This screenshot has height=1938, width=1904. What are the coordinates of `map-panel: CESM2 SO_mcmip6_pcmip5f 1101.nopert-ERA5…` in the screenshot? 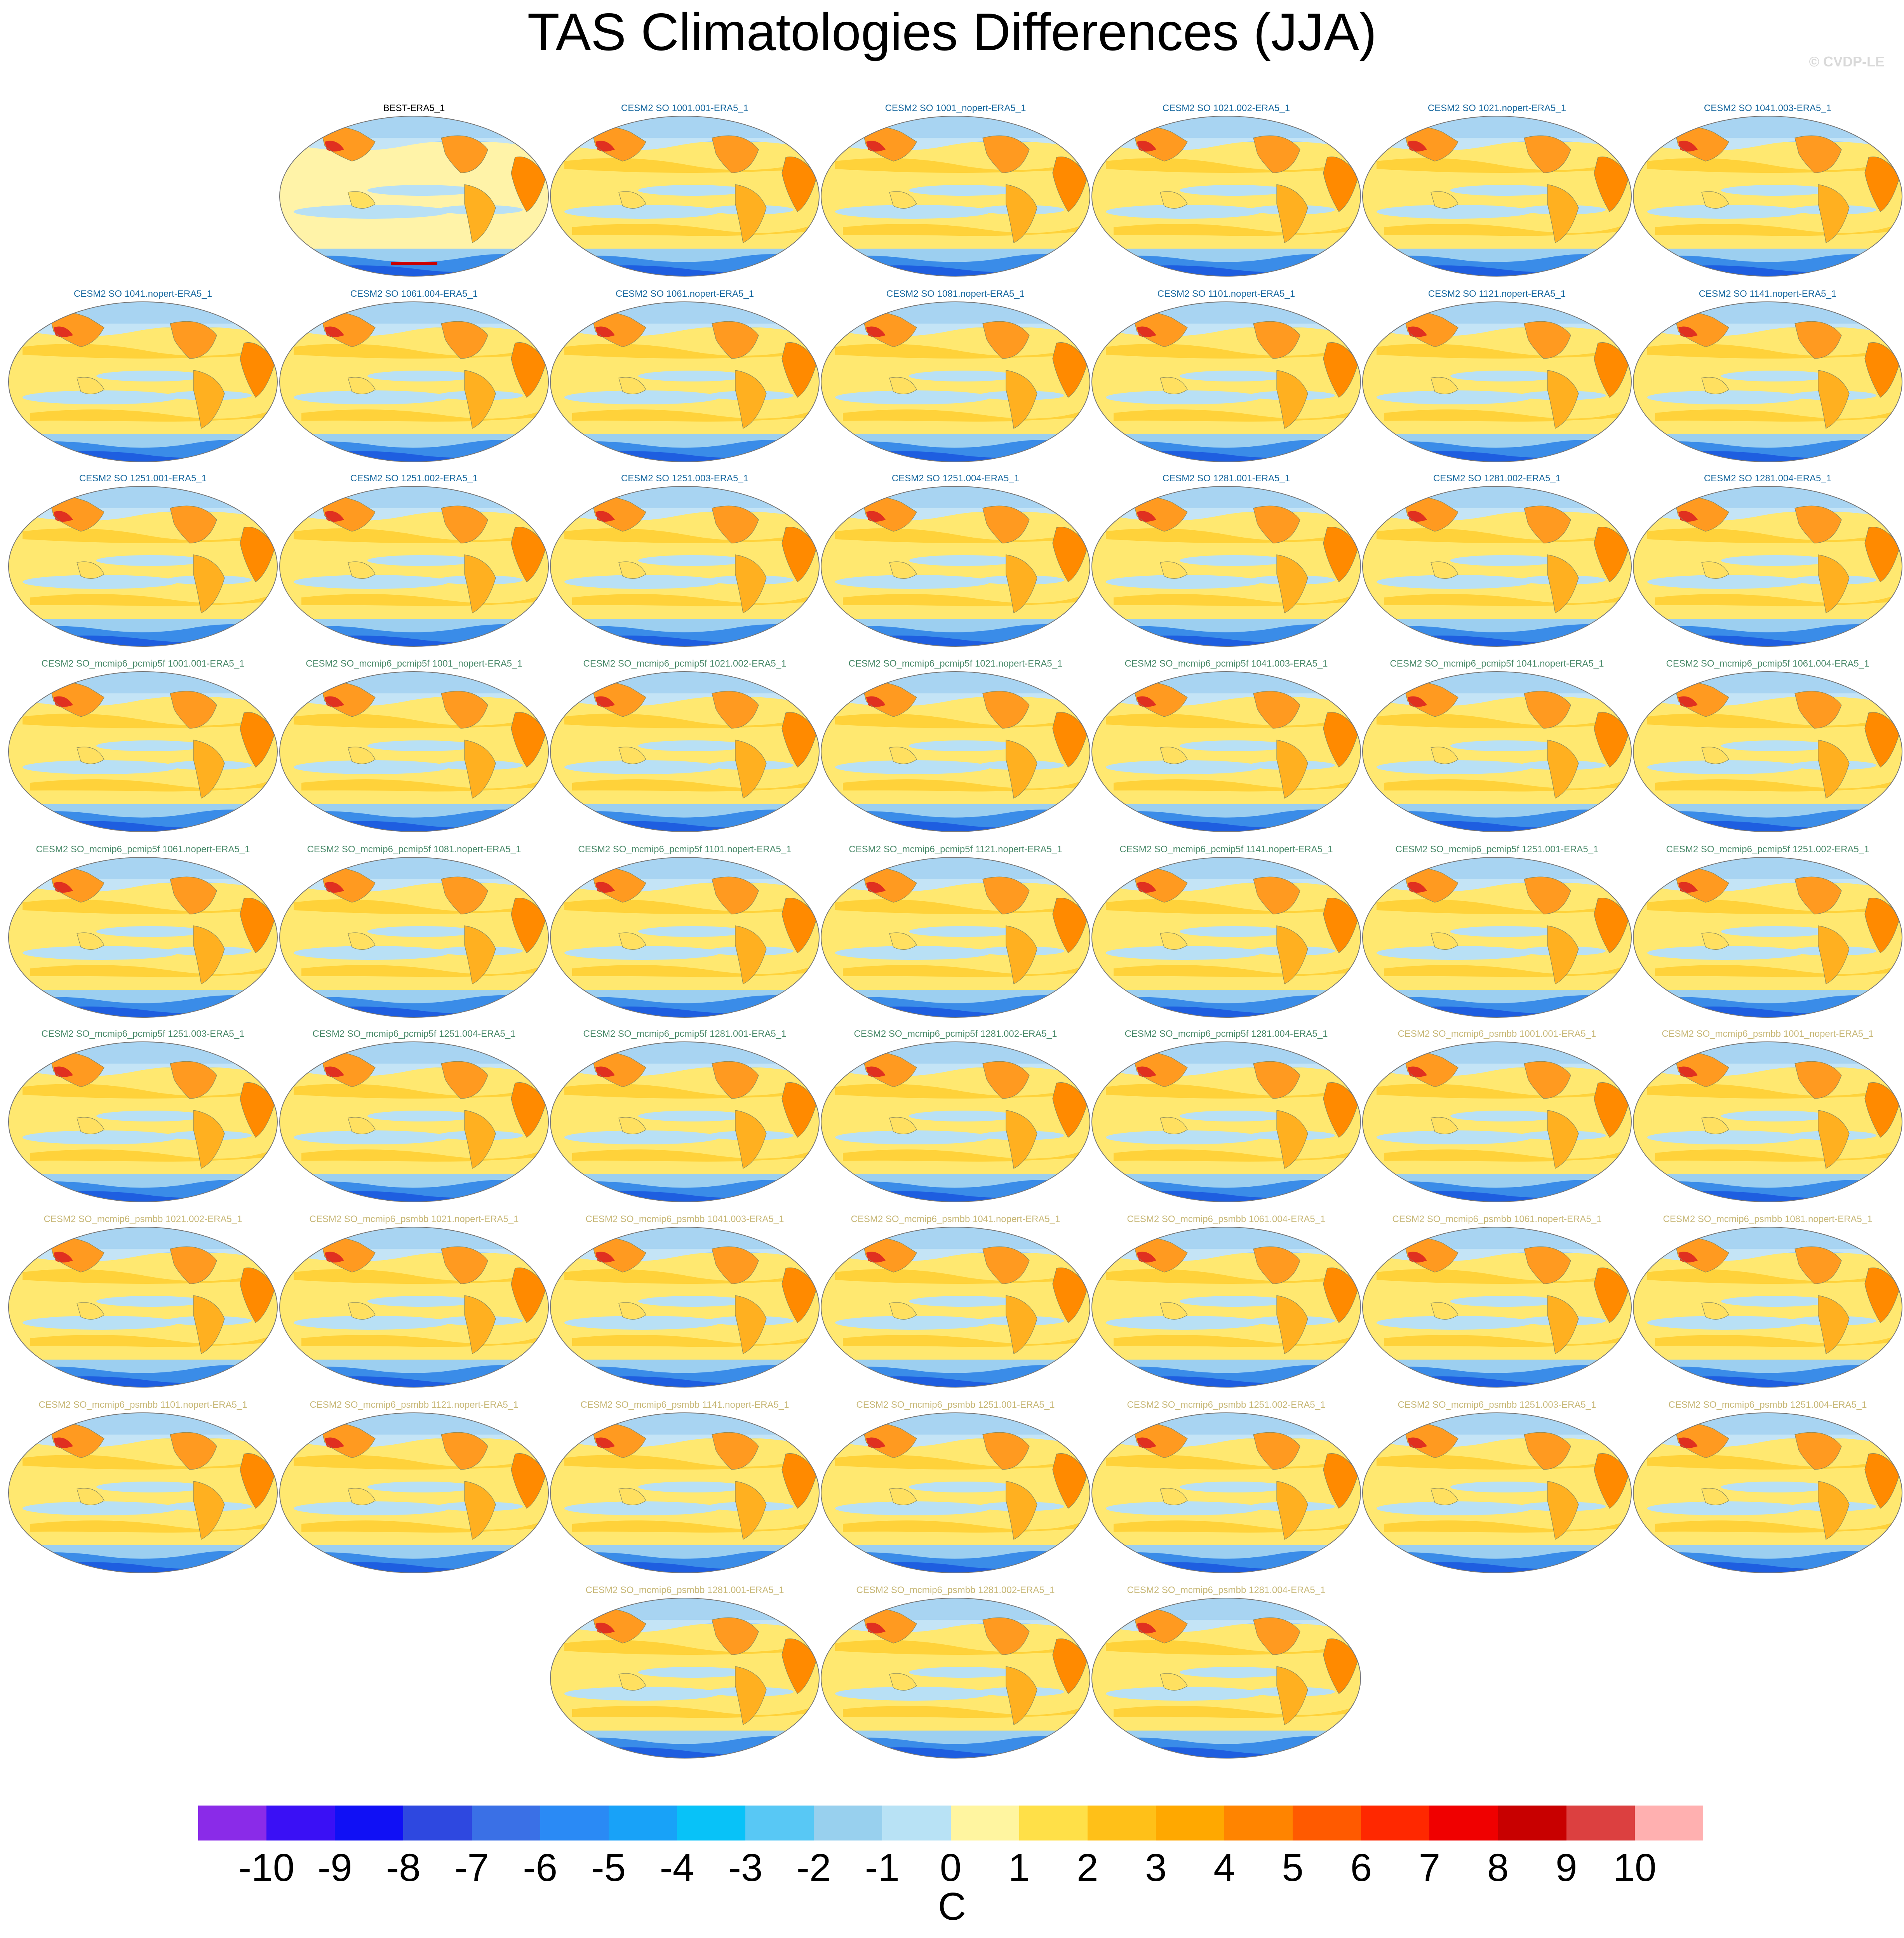 It's located at (685, 931).